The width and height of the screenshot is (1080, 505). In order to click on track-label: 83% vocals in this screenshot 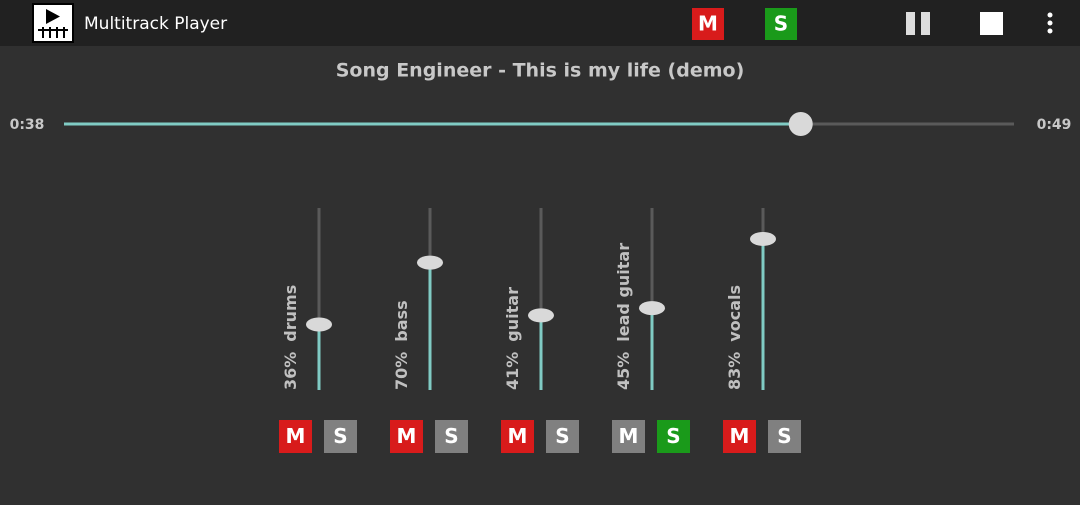, I will do `click(734, 337)`.